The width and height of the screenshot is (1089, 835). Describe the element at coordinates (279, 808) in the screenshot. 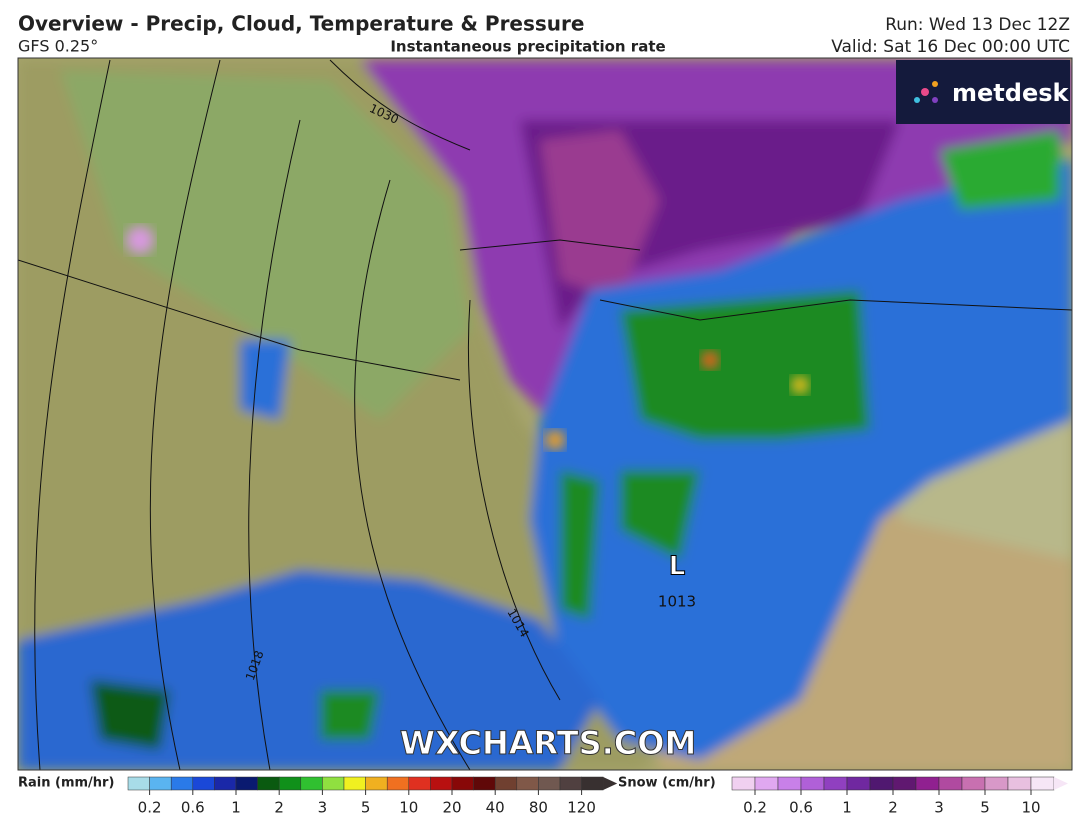

I see `rain-tick-label: 2` at that location.